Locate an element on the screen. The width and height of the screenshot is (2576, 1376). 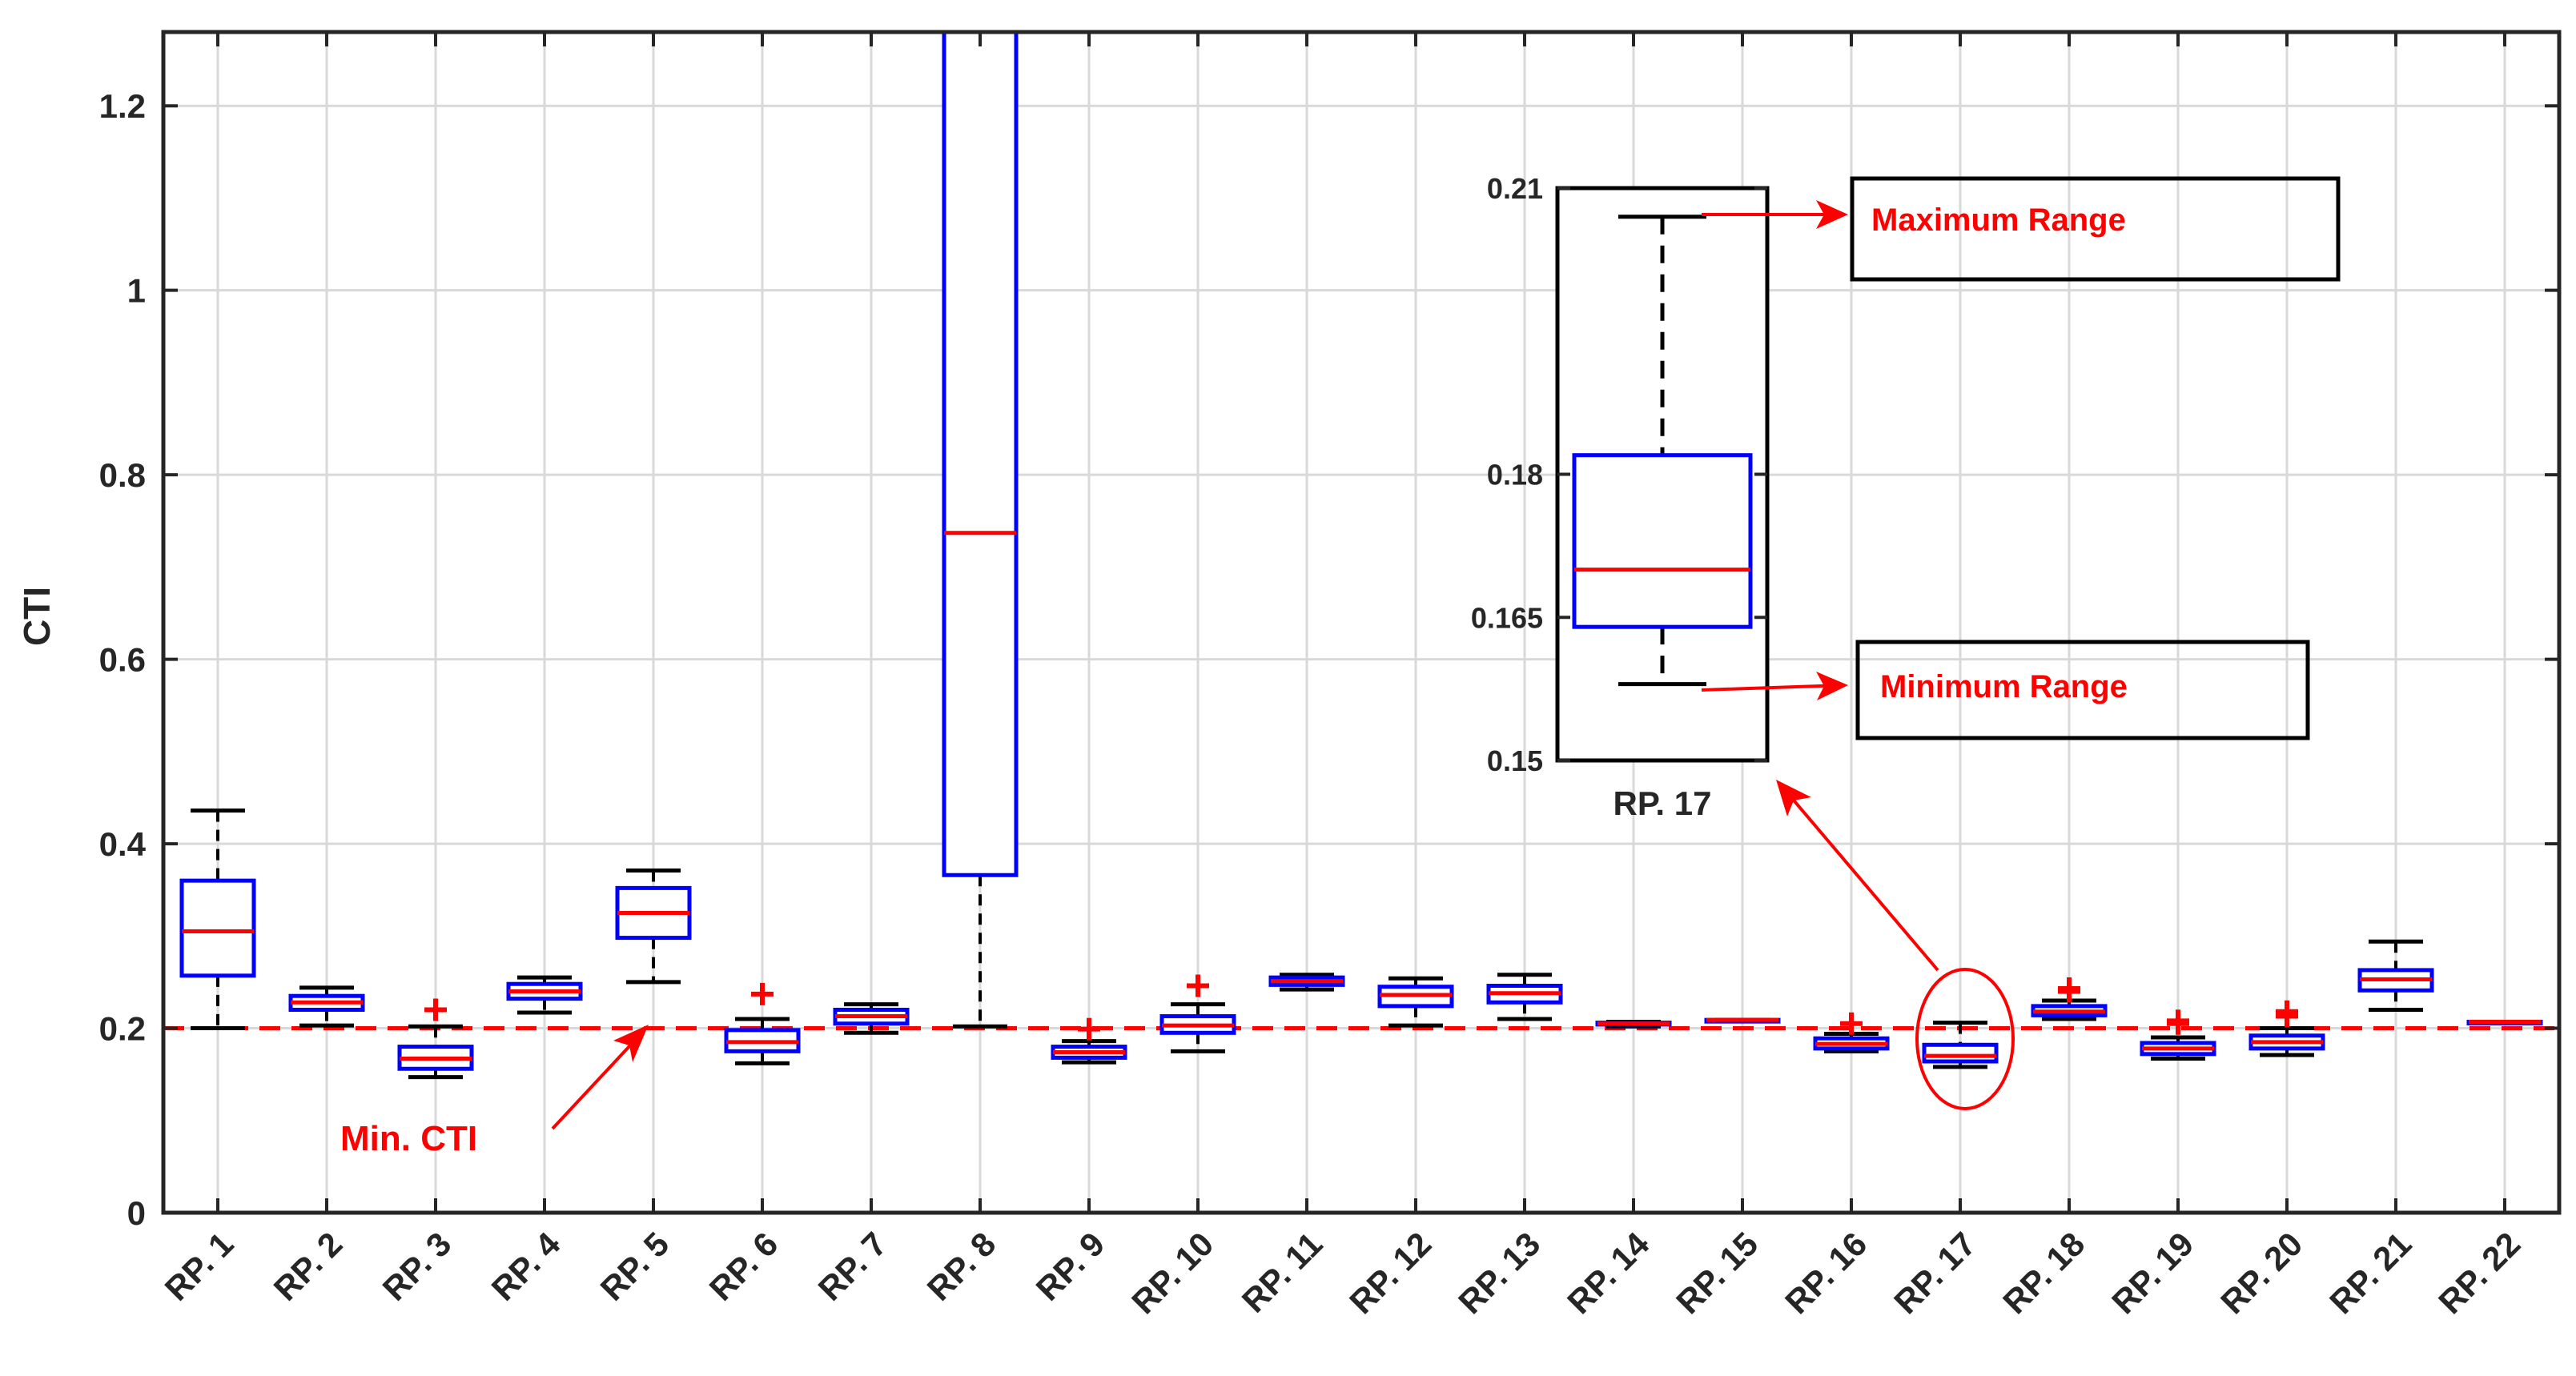
y-tick-label: 0.6 is located at coordinates (122, 660).